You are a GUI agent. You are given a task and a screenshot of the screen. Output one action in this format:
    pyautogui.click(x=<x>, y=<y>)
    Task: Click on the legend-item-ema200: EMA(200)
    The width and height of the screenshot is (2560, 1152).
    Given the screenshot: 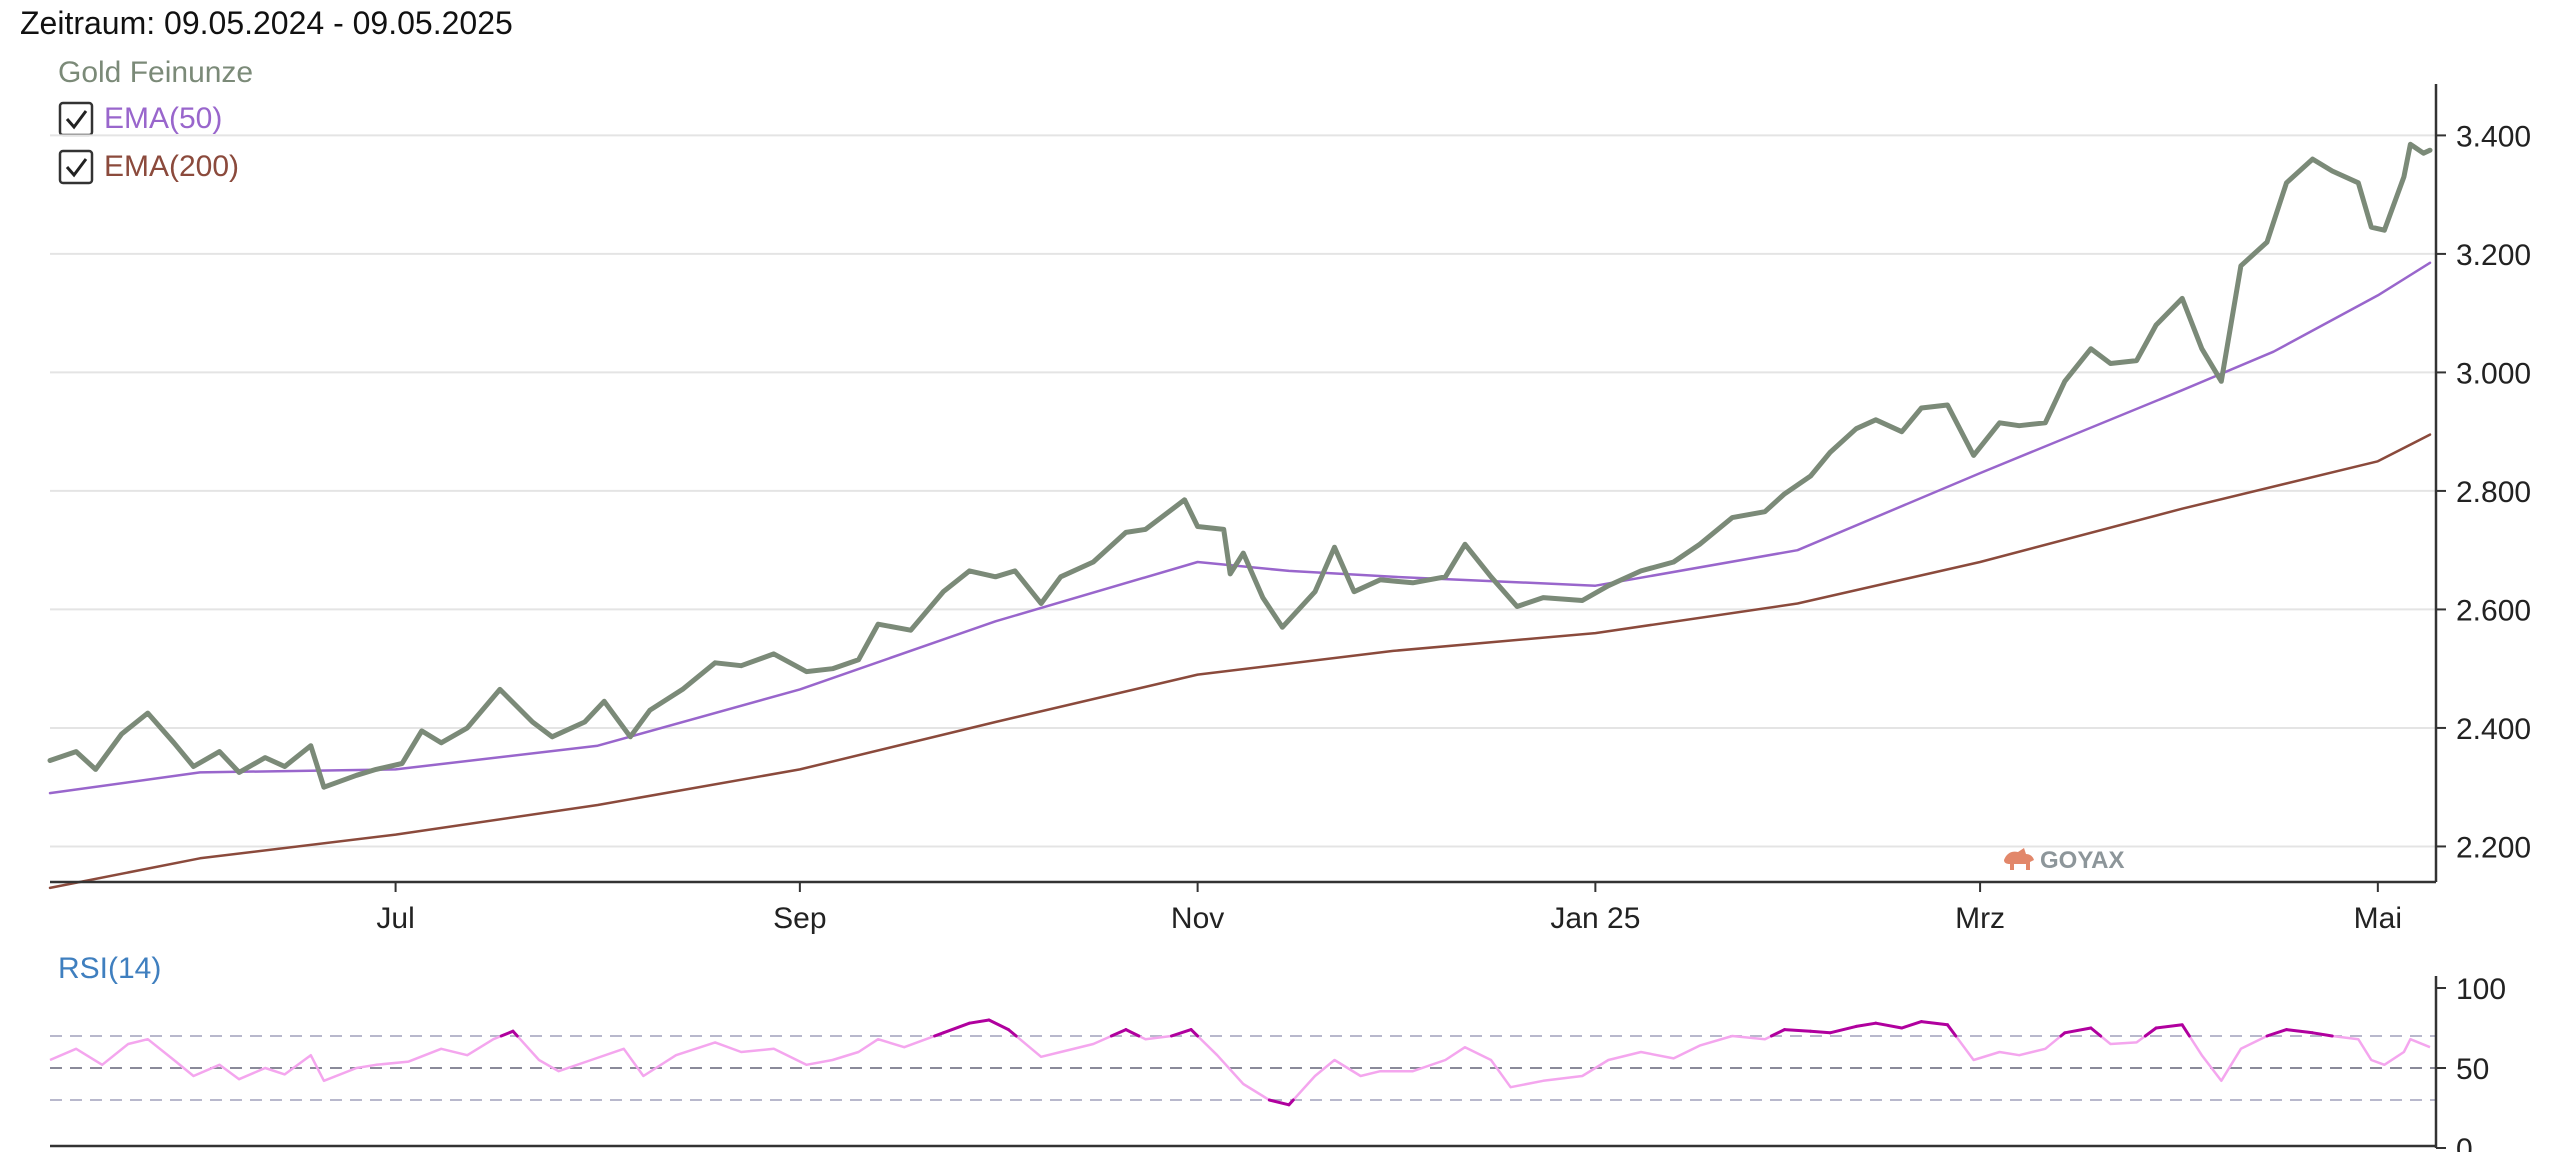 What is the action you would take?
    pyautogui.click(x=148, y=167)
    